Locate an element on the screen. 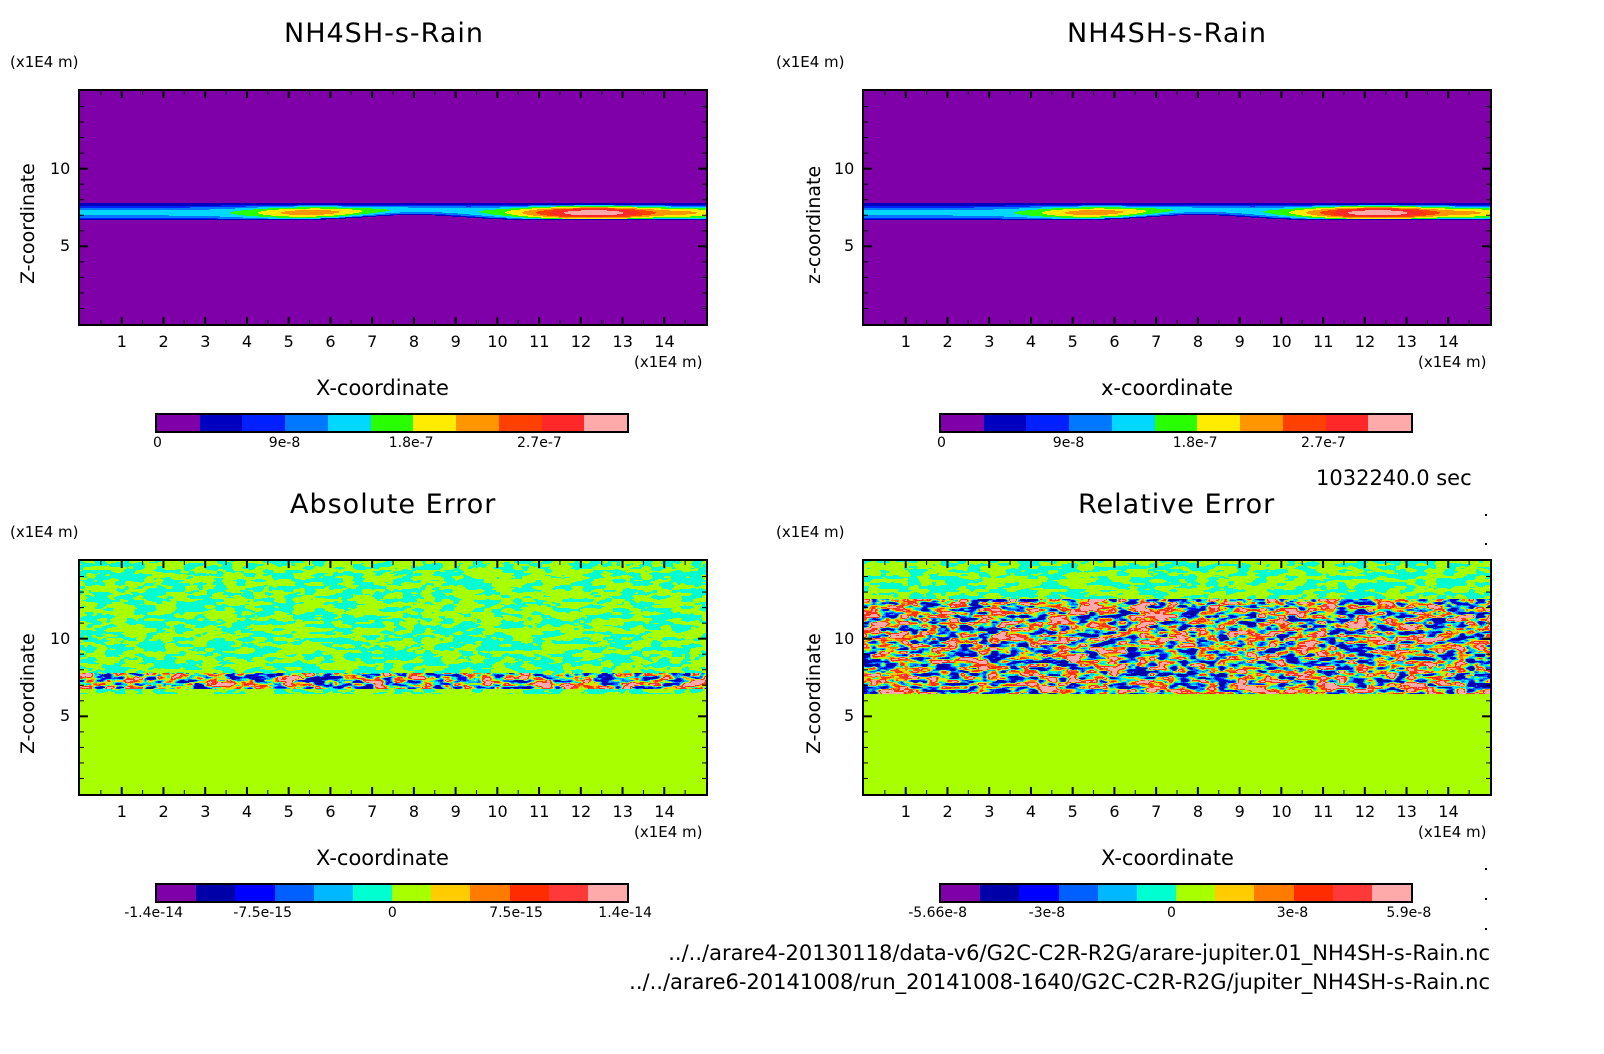 The image size is (1604, 1054). panel-1-x-label: X-coordinate is located at coordinates (382, 388).